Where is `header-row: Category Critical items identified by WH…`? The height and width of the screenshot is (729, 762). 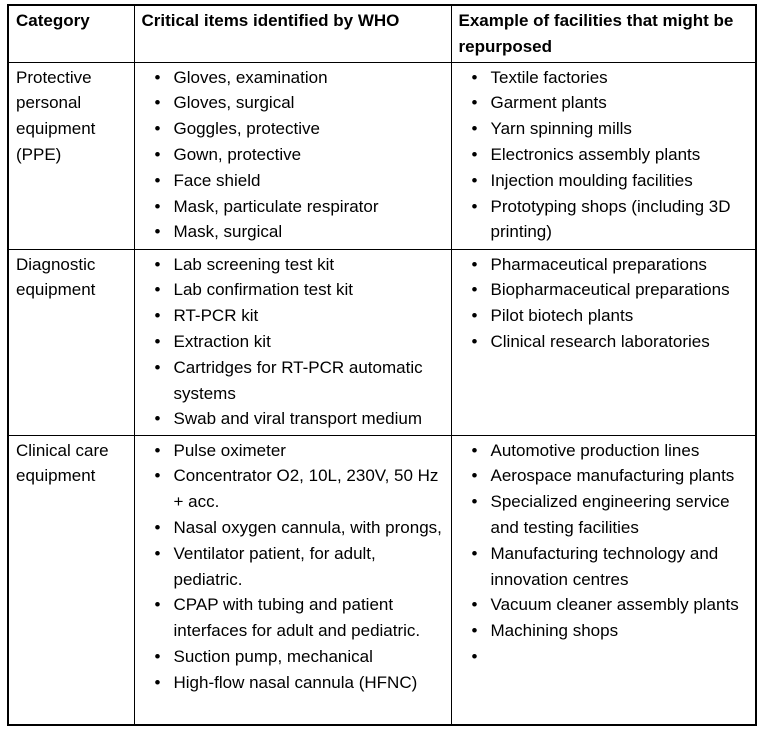
header-row: Category Critical items identified by WH… is located at coordinates (382, 33).